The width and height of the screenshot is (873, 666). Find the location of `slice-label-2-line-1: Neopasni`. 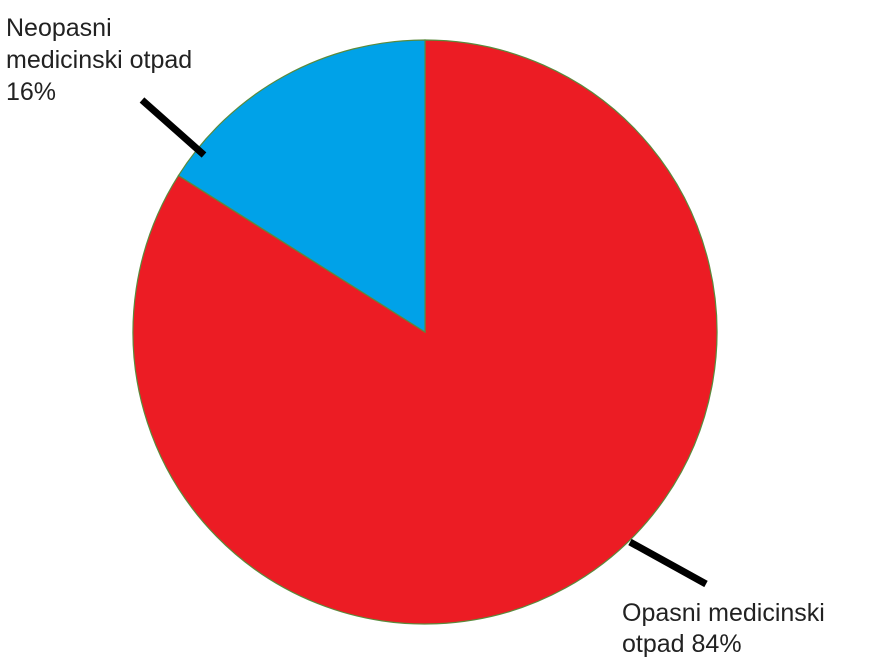

slice-label-2-line-1: Neopasni is located at coordinates (59, 28).